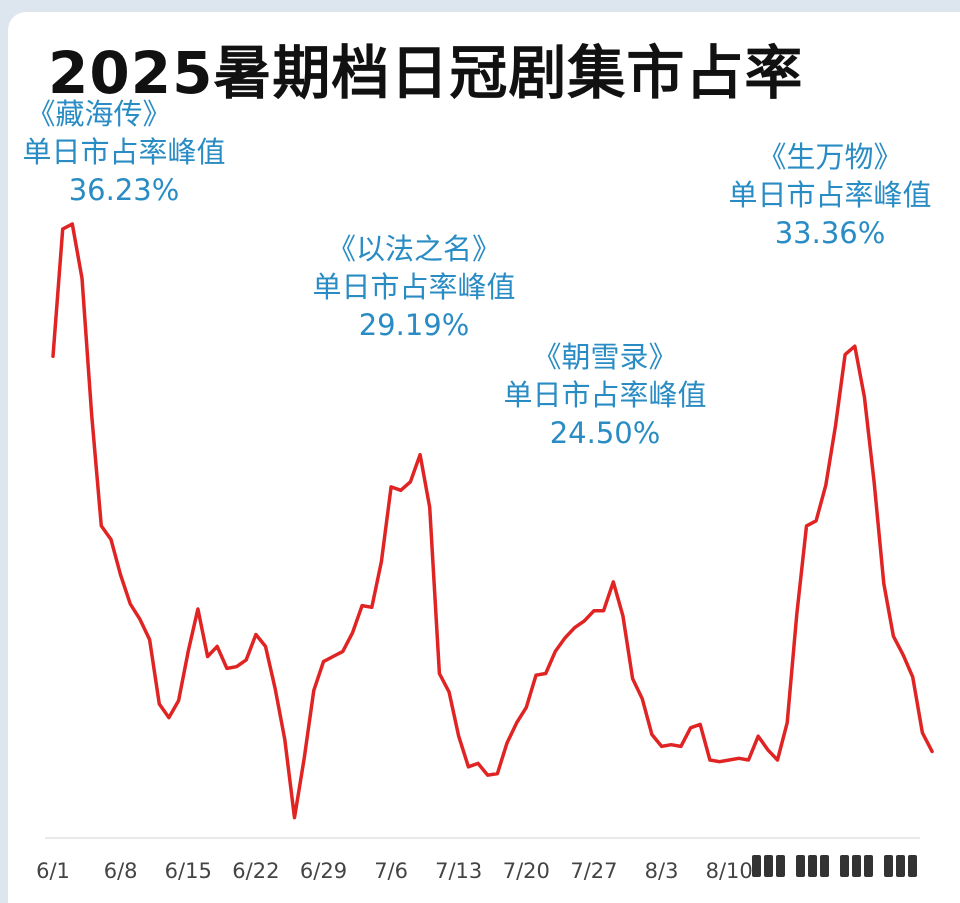 This screenshot has width=960, height=903. What do you see at coordinates (426, 73) in the screenshot?
I see `chart-title: 2025暑期档日冠剧集市占率` at bounding box center [426, 73].